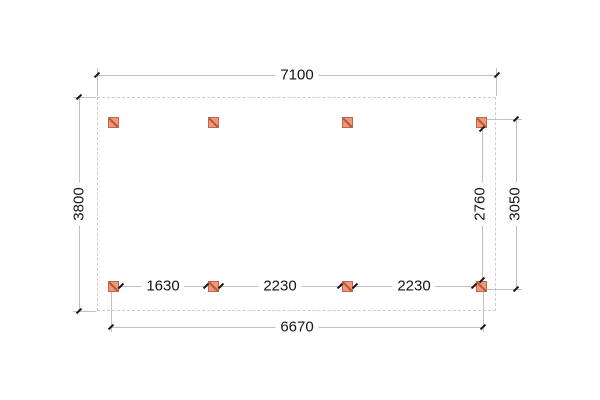  I want to click on dim-label-bay-3: 2230, so click(414, 286).